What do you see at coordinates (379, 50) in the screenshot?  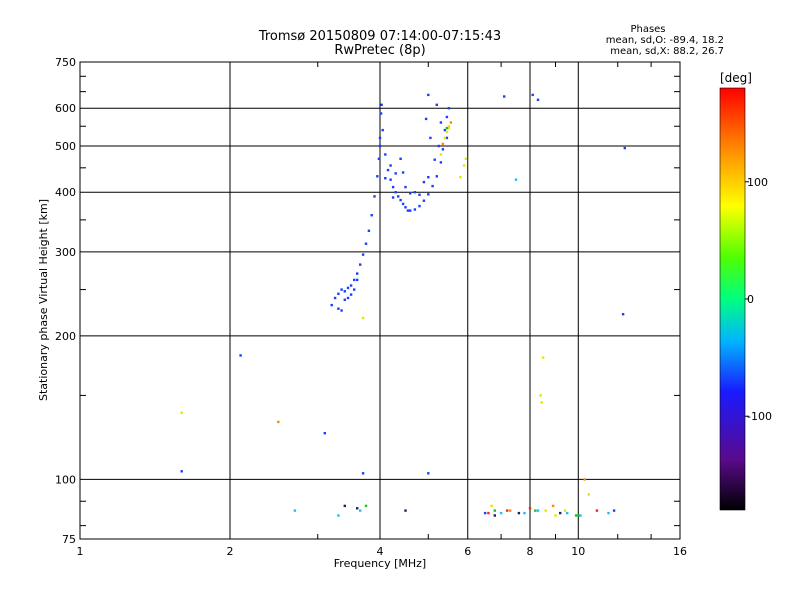 I see `chart-subtitle: RwPretec (8p)` at bounding box center [379, 50].